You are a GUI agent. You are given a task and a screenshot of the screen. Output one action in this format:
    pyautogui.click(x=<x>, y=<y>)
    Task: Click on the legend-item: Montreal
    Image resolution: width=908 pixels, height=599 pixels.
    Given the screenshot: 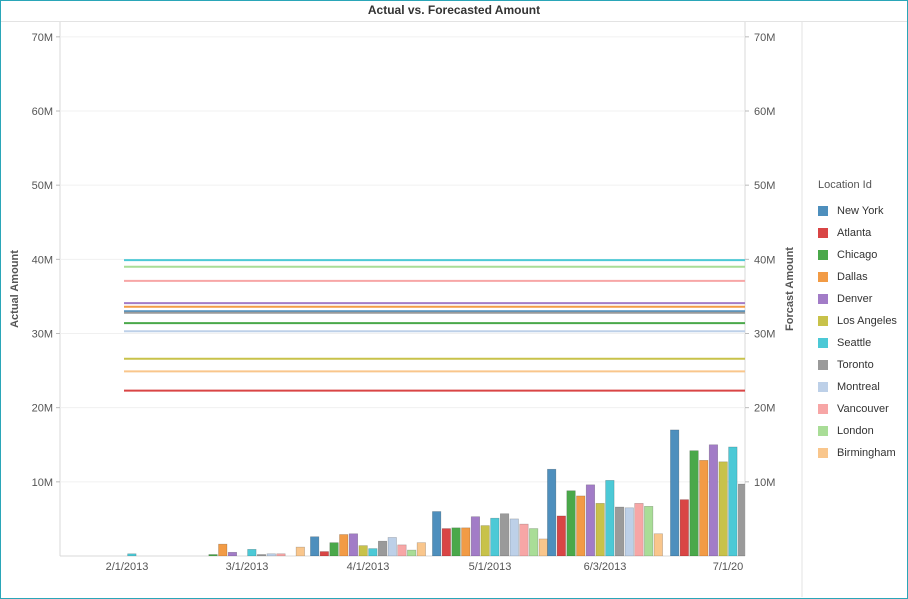 What is the action you would take?
    pyautogui.click(x=862, y=387)
    